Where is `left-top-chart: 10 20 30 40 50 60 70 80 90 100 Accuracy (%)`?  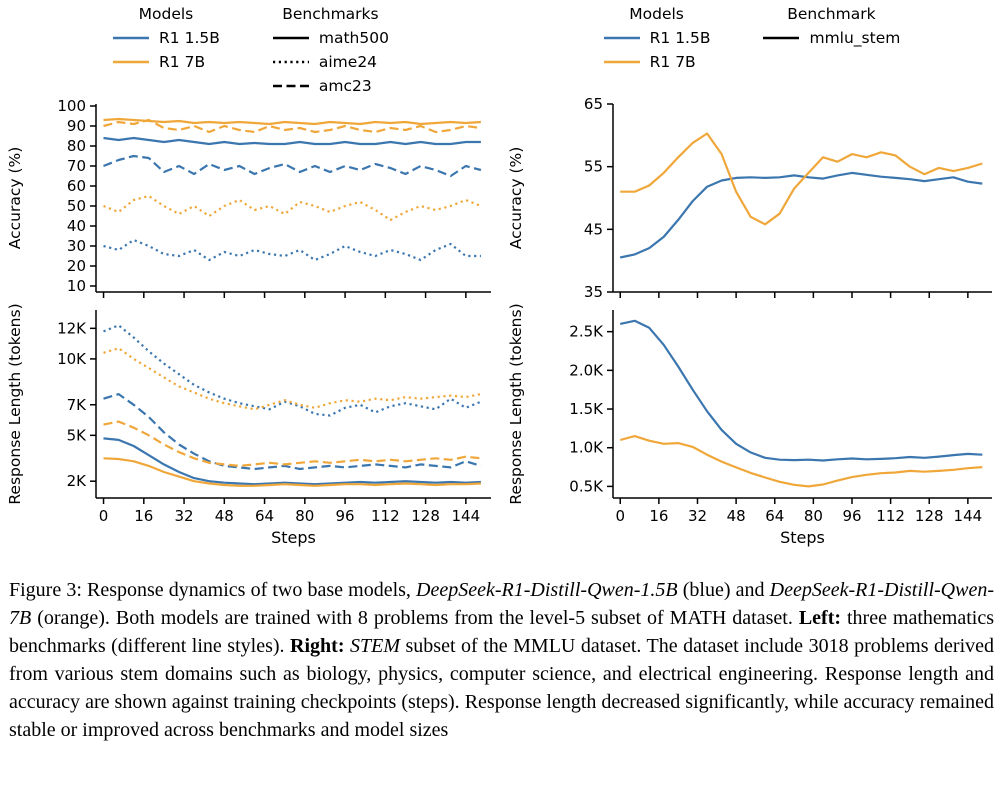
left-top-chart: 10 20 30 40 50 60 70 80 90 100 Accuracy (%) is located at coordinates (250, 199).